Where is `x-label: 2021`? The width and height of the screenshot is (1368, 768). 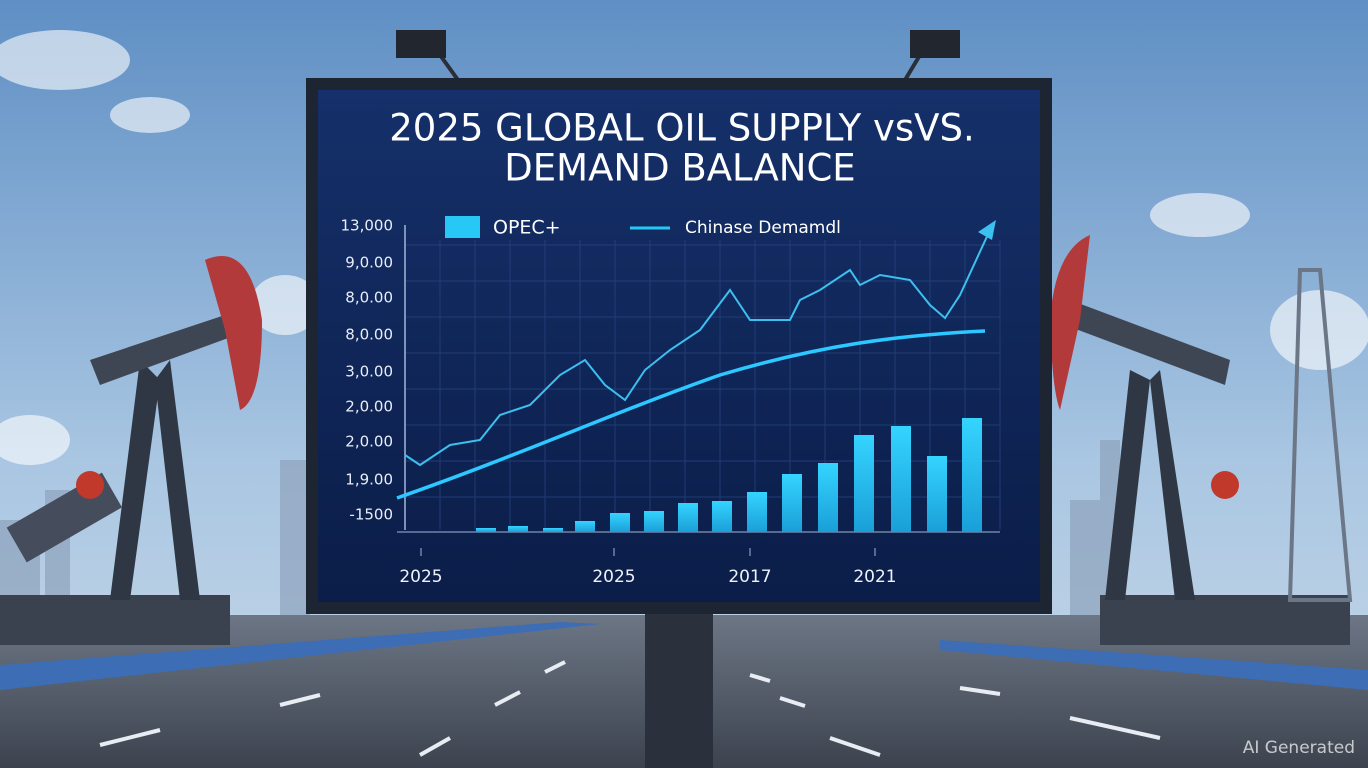 x-label: 2021 is located at coordinates (874, 577).